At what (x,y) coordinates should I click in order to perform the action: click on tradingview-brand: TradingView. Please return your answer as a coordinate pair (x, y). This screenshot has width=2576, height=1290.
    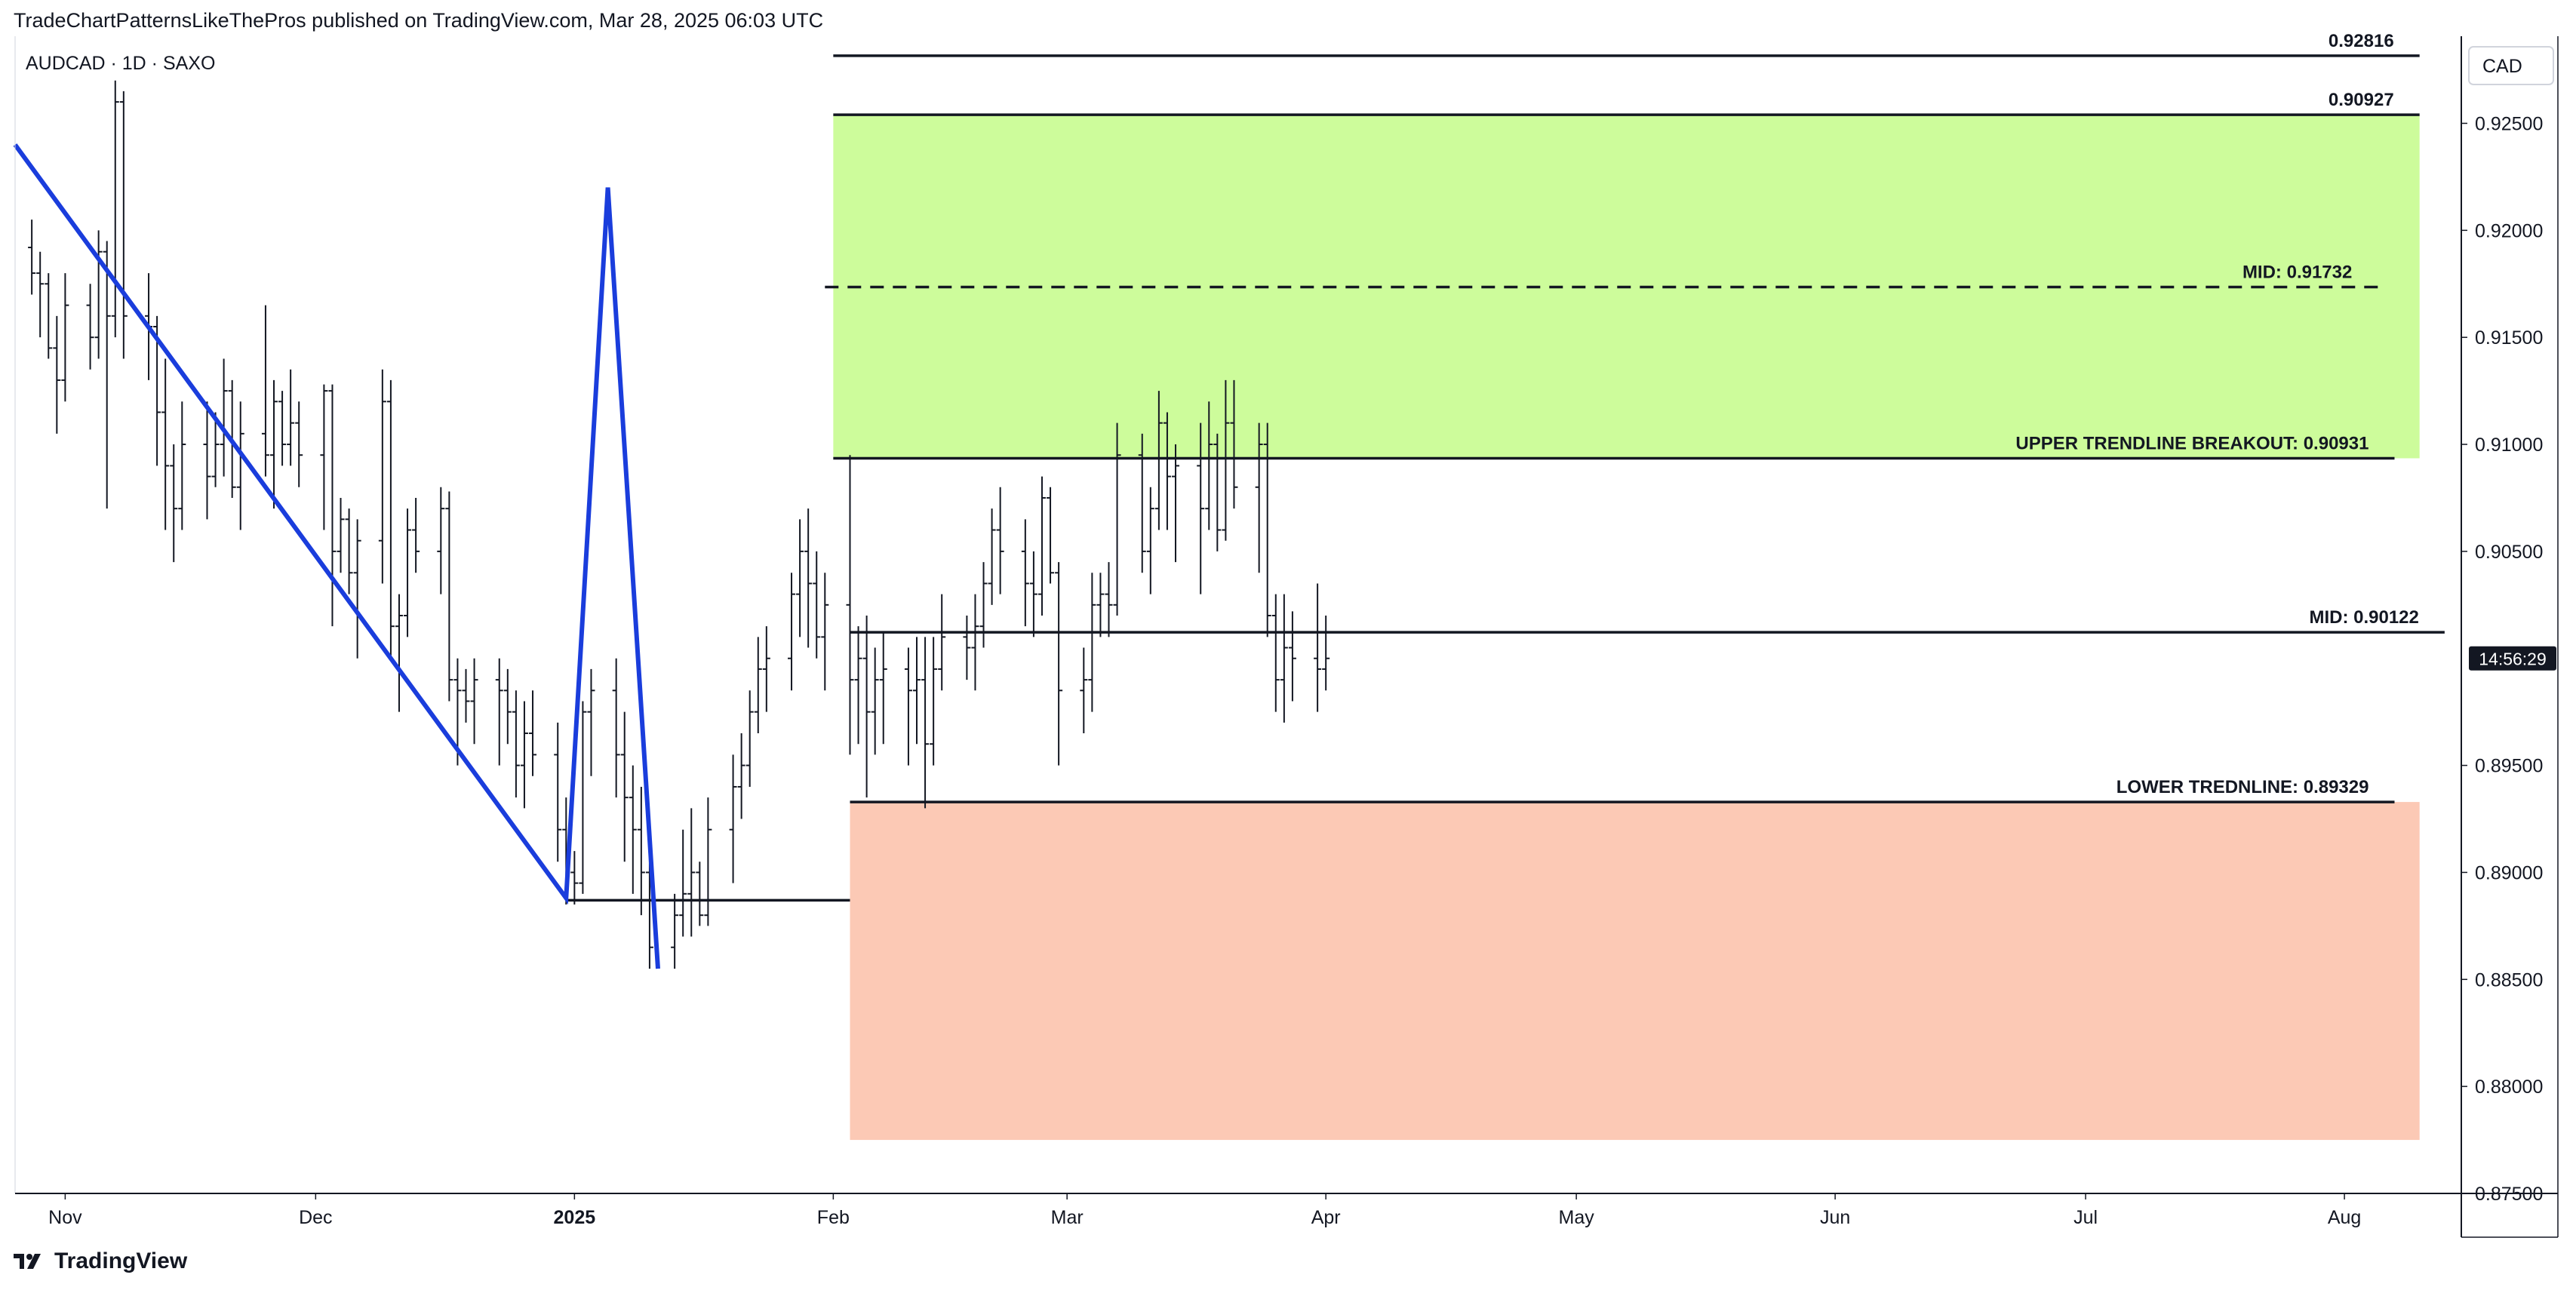
    Looking at the image, I should click on (100, 1261).